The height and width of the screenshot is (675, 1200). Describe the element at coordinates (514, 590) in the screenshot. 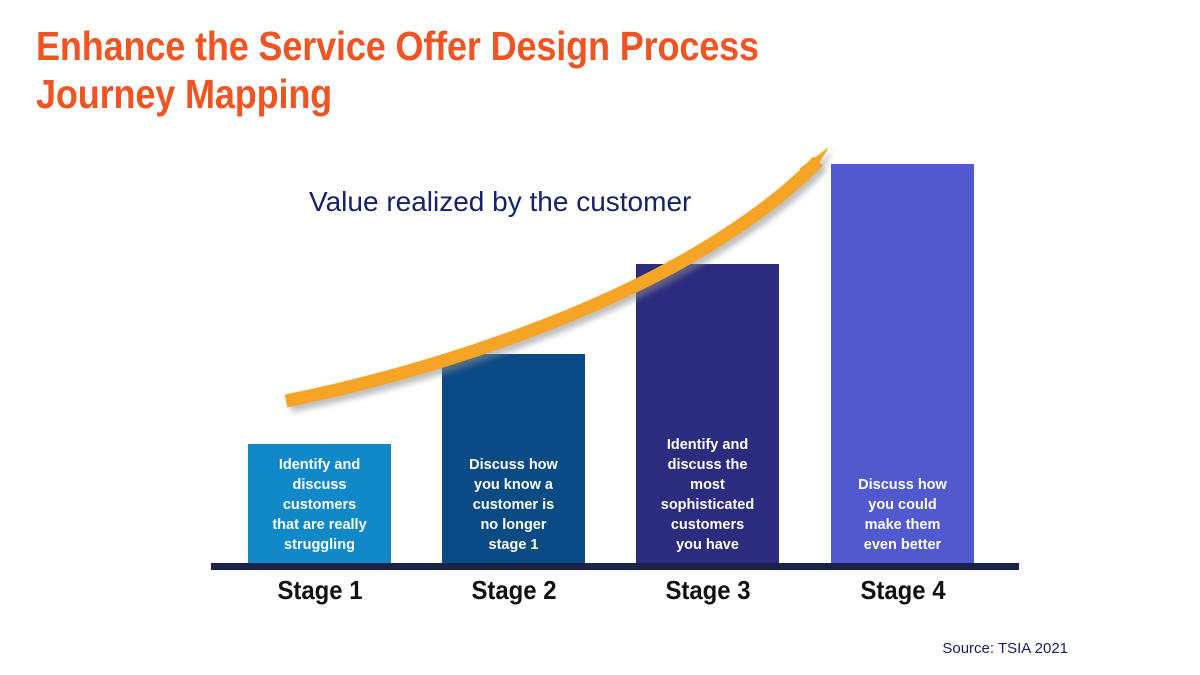

I see `stage-label-2: Stage 2` at that location.